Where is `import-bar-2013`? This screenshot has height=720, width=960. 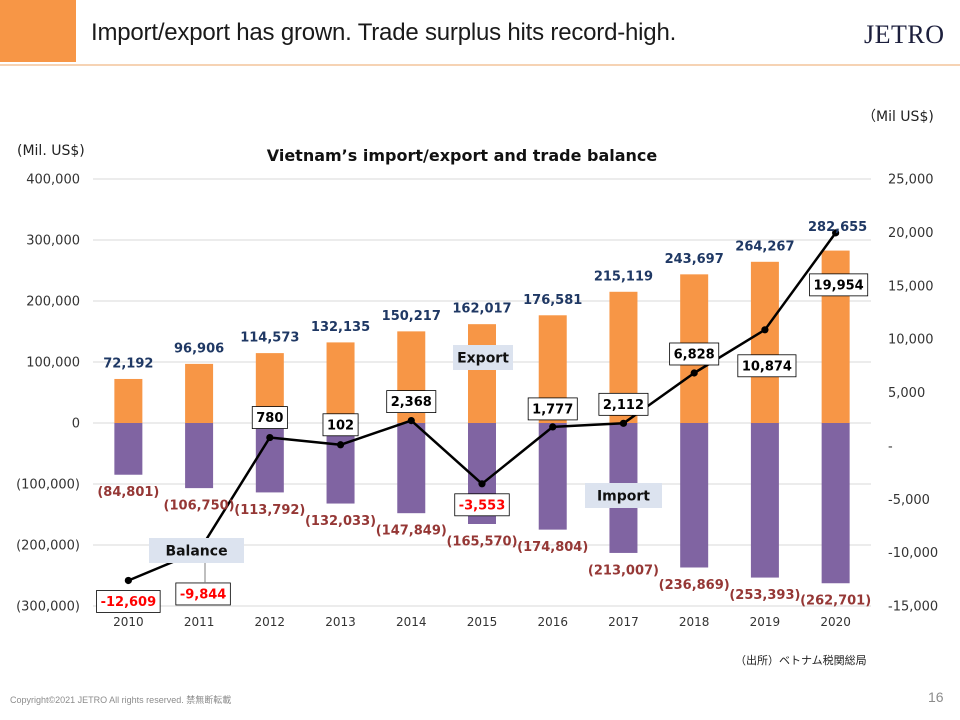
import-bar-2013 is located at coordinates (340, 463).